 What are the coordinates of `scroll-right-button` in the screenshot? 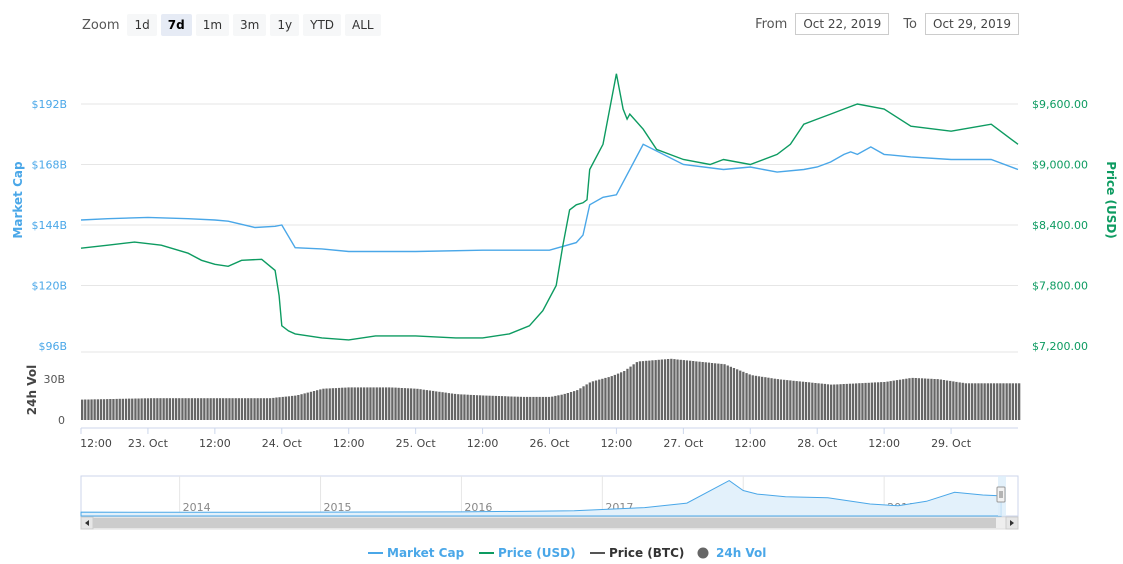 It's located at (1012, 523).